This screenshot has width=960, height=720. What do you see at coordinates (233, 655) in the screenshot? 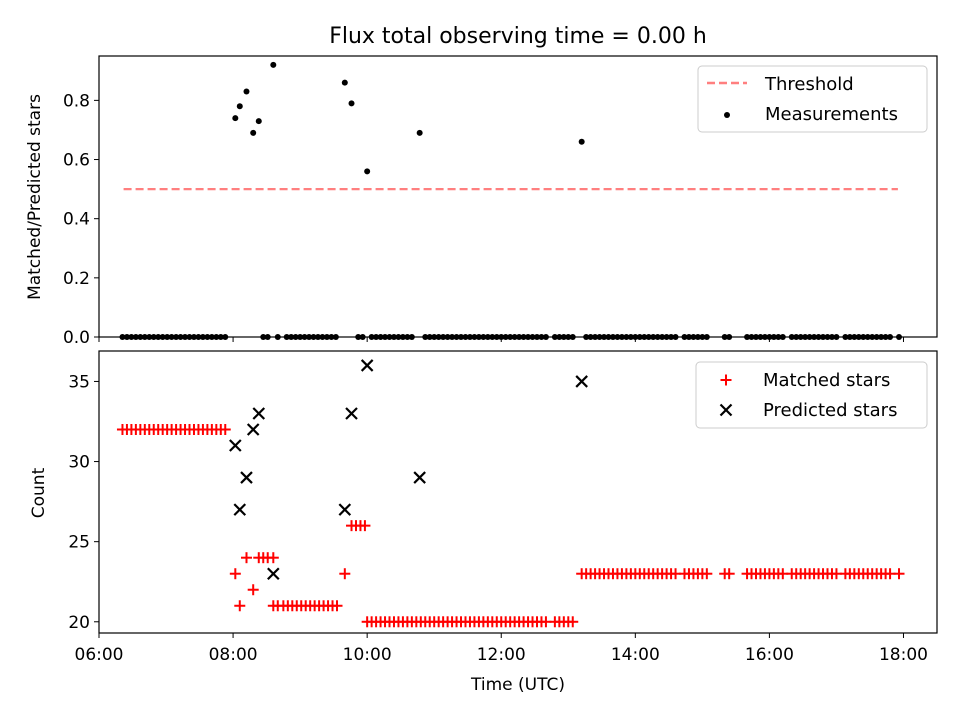
I see `x-tick-label: 08:00` at bounding box center [233, 655].